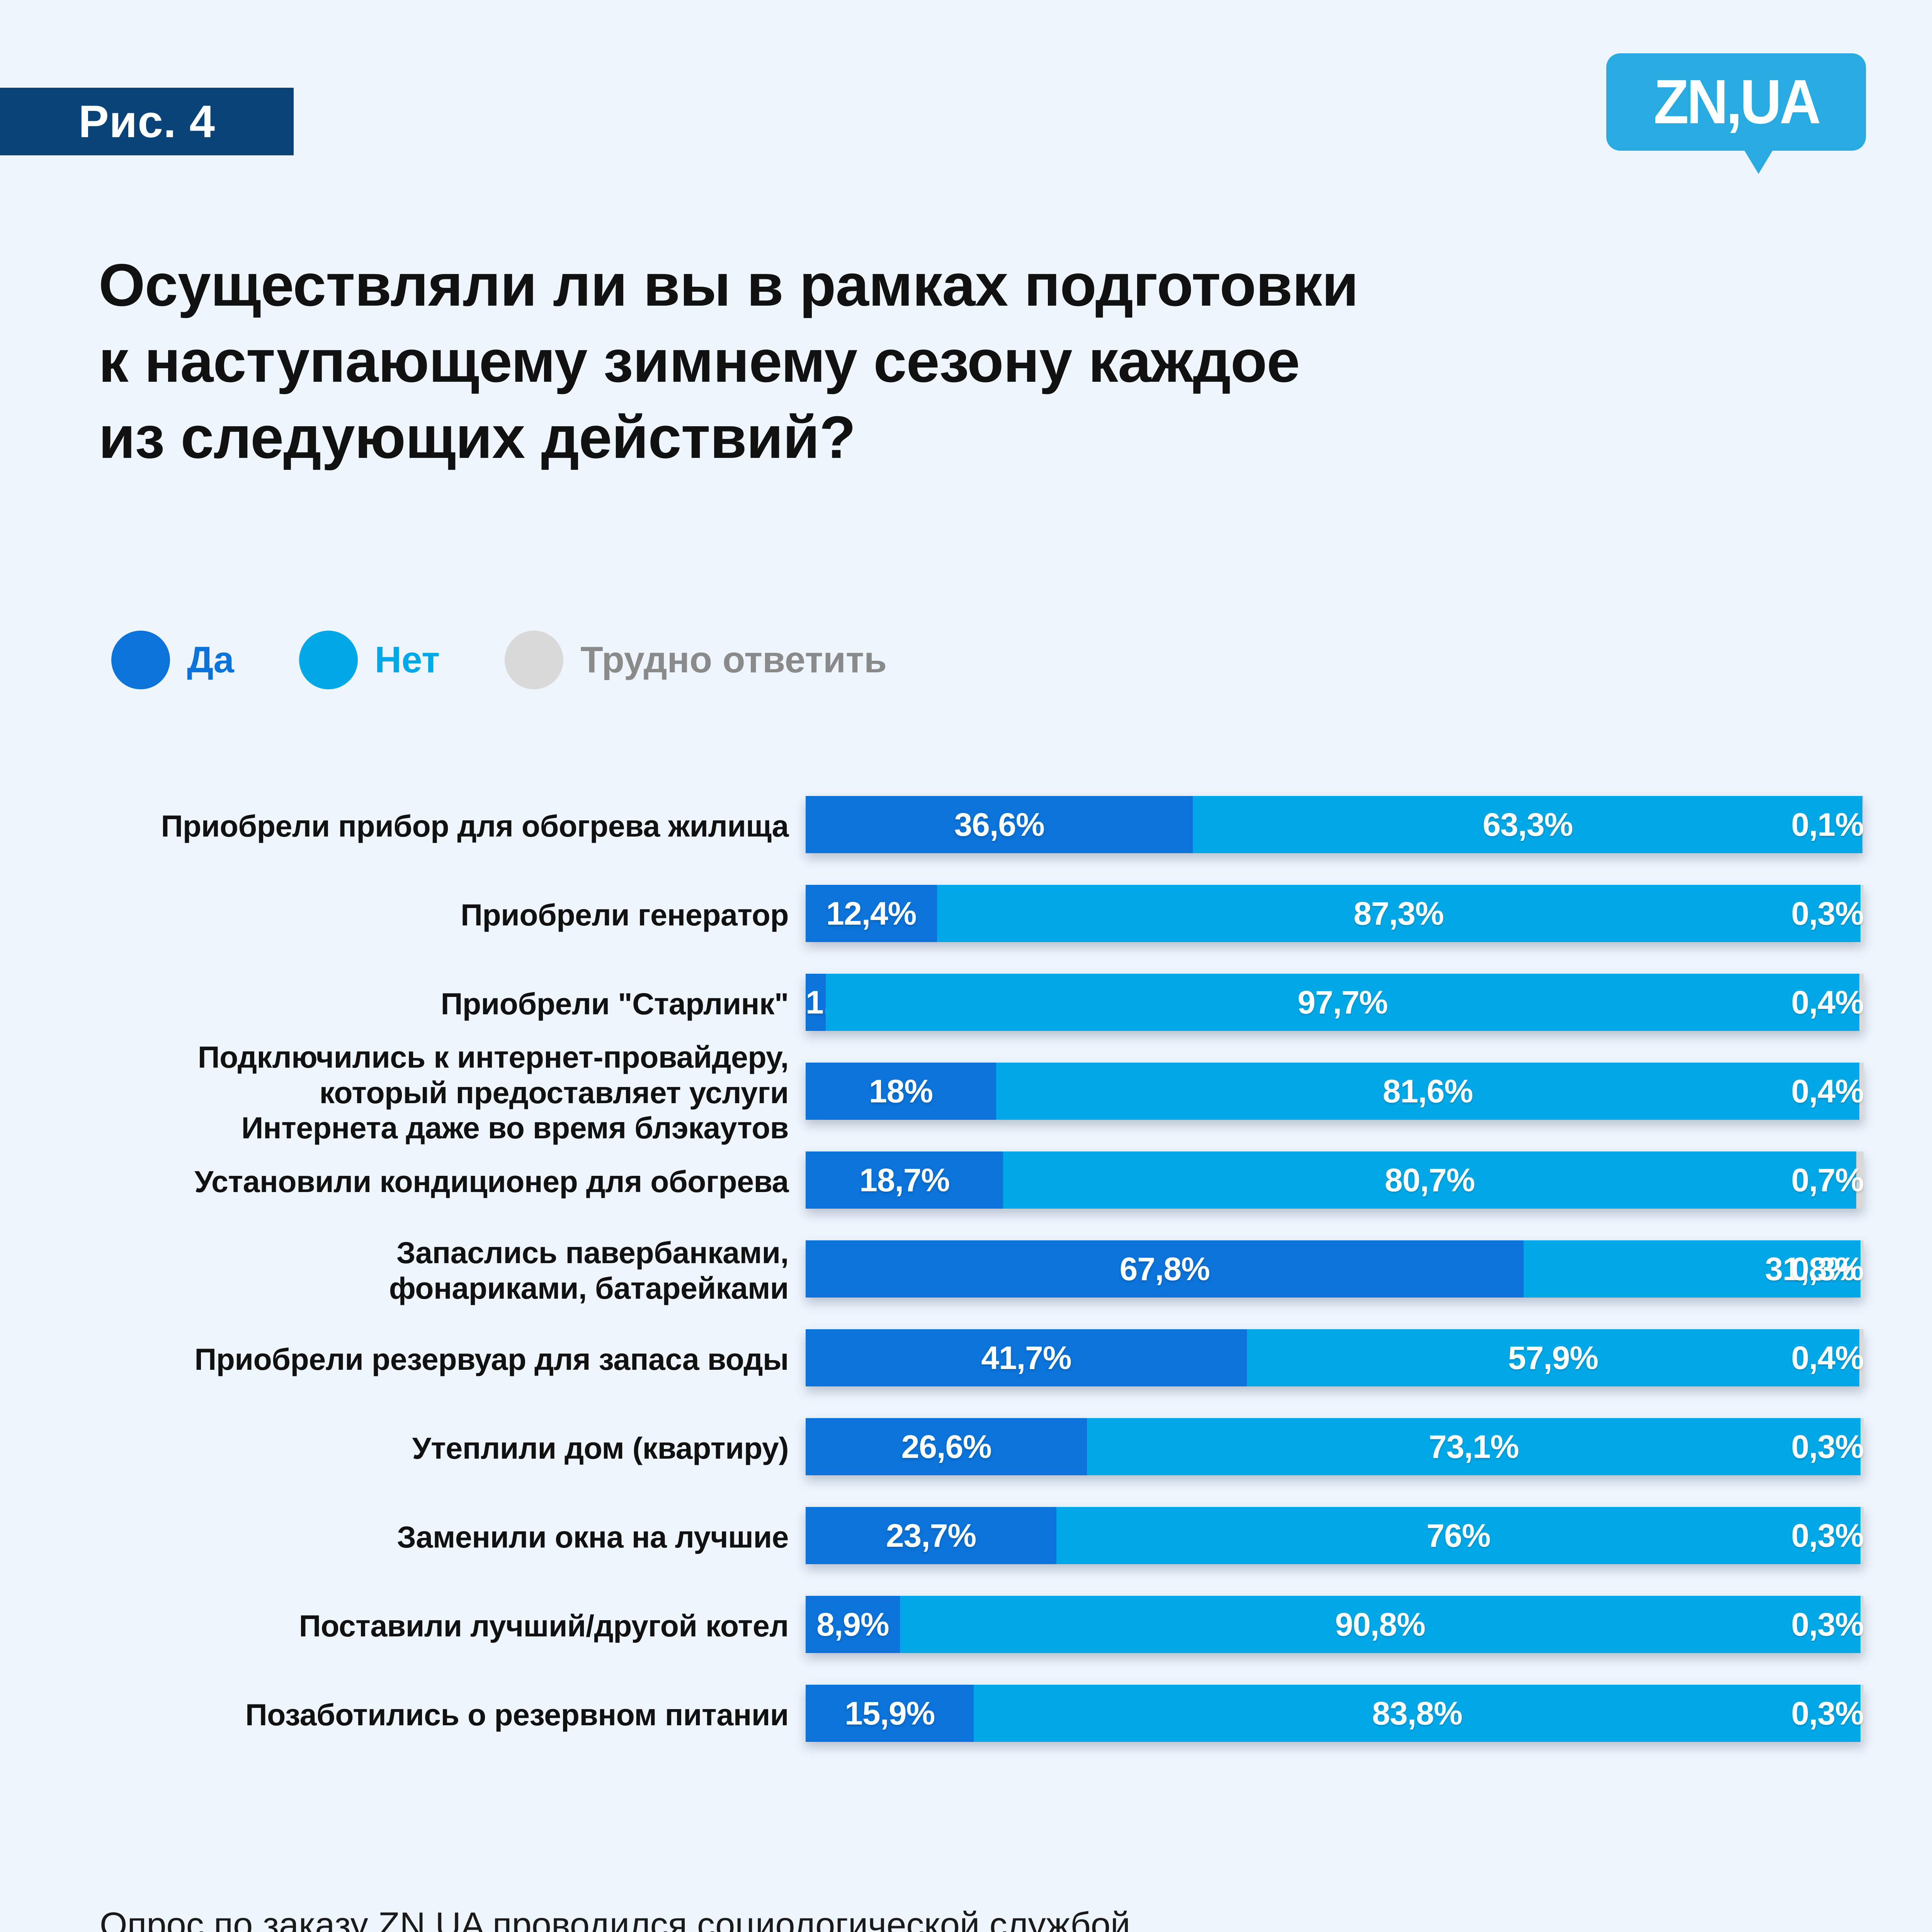 This screenshot has width=1932, height=1932. What do you see at coordinates (734, 660) in the screenshot?
I see `legend-label: Трудно ответить` at bounding box center [734, 660].